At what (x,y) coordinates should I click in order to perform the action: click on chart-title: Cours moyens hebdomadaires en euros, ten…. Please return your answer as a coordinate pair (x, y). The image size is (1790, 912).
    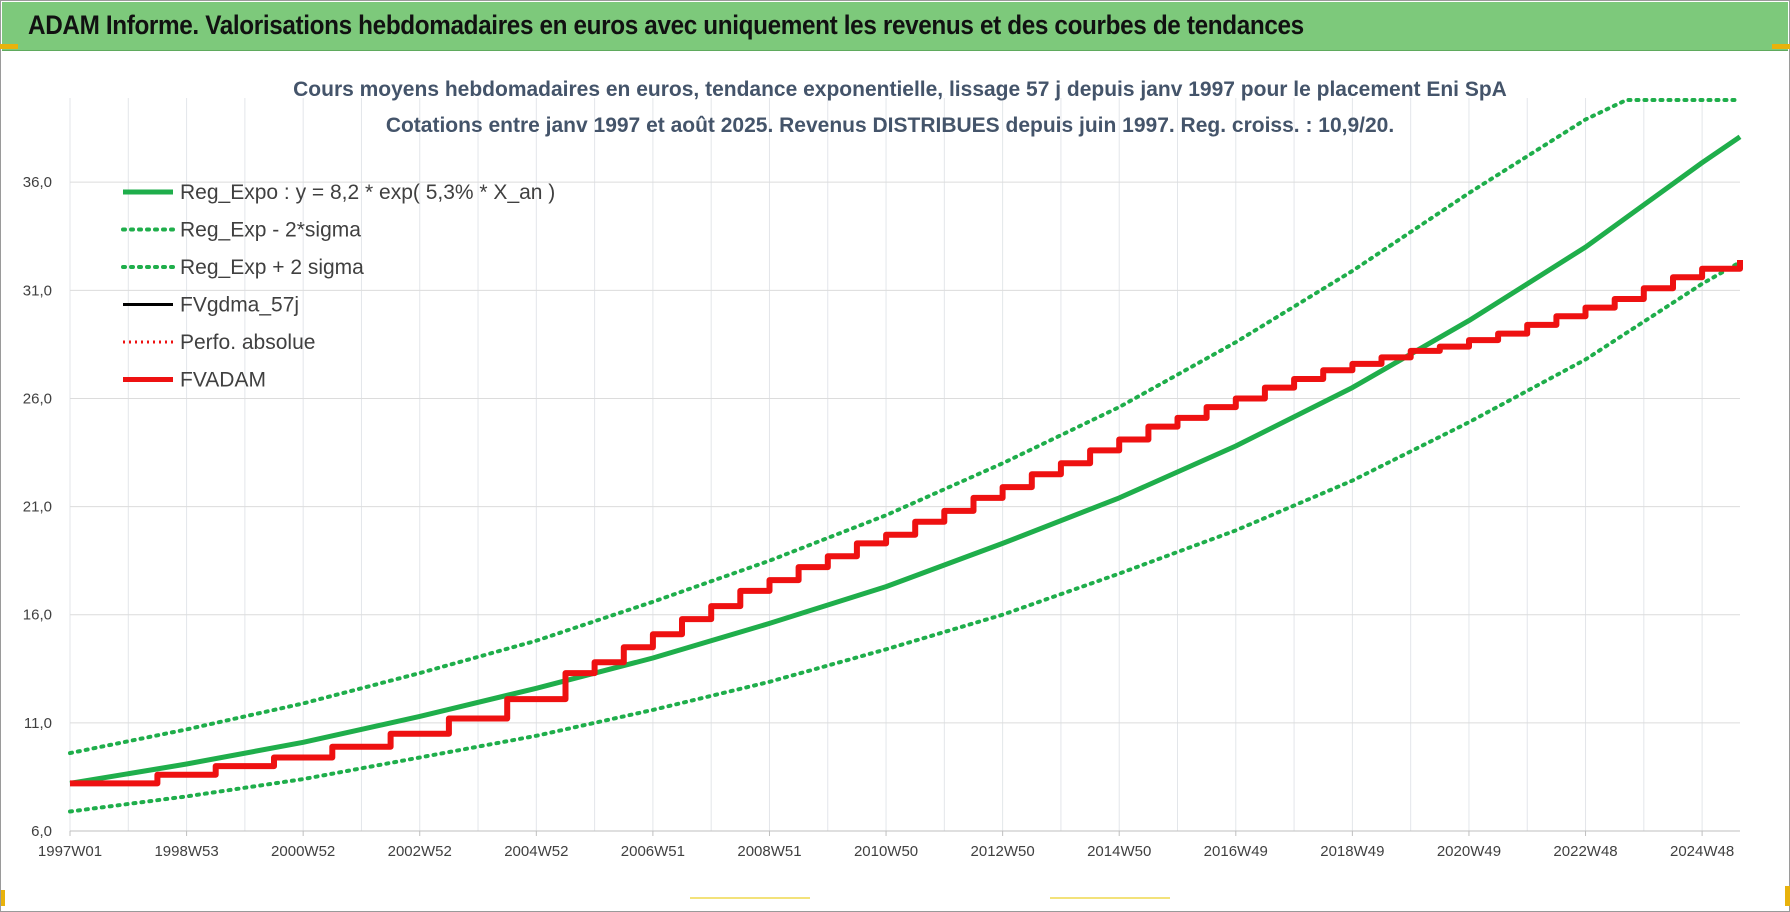
    Looking at the image, I should click on (900, 89).